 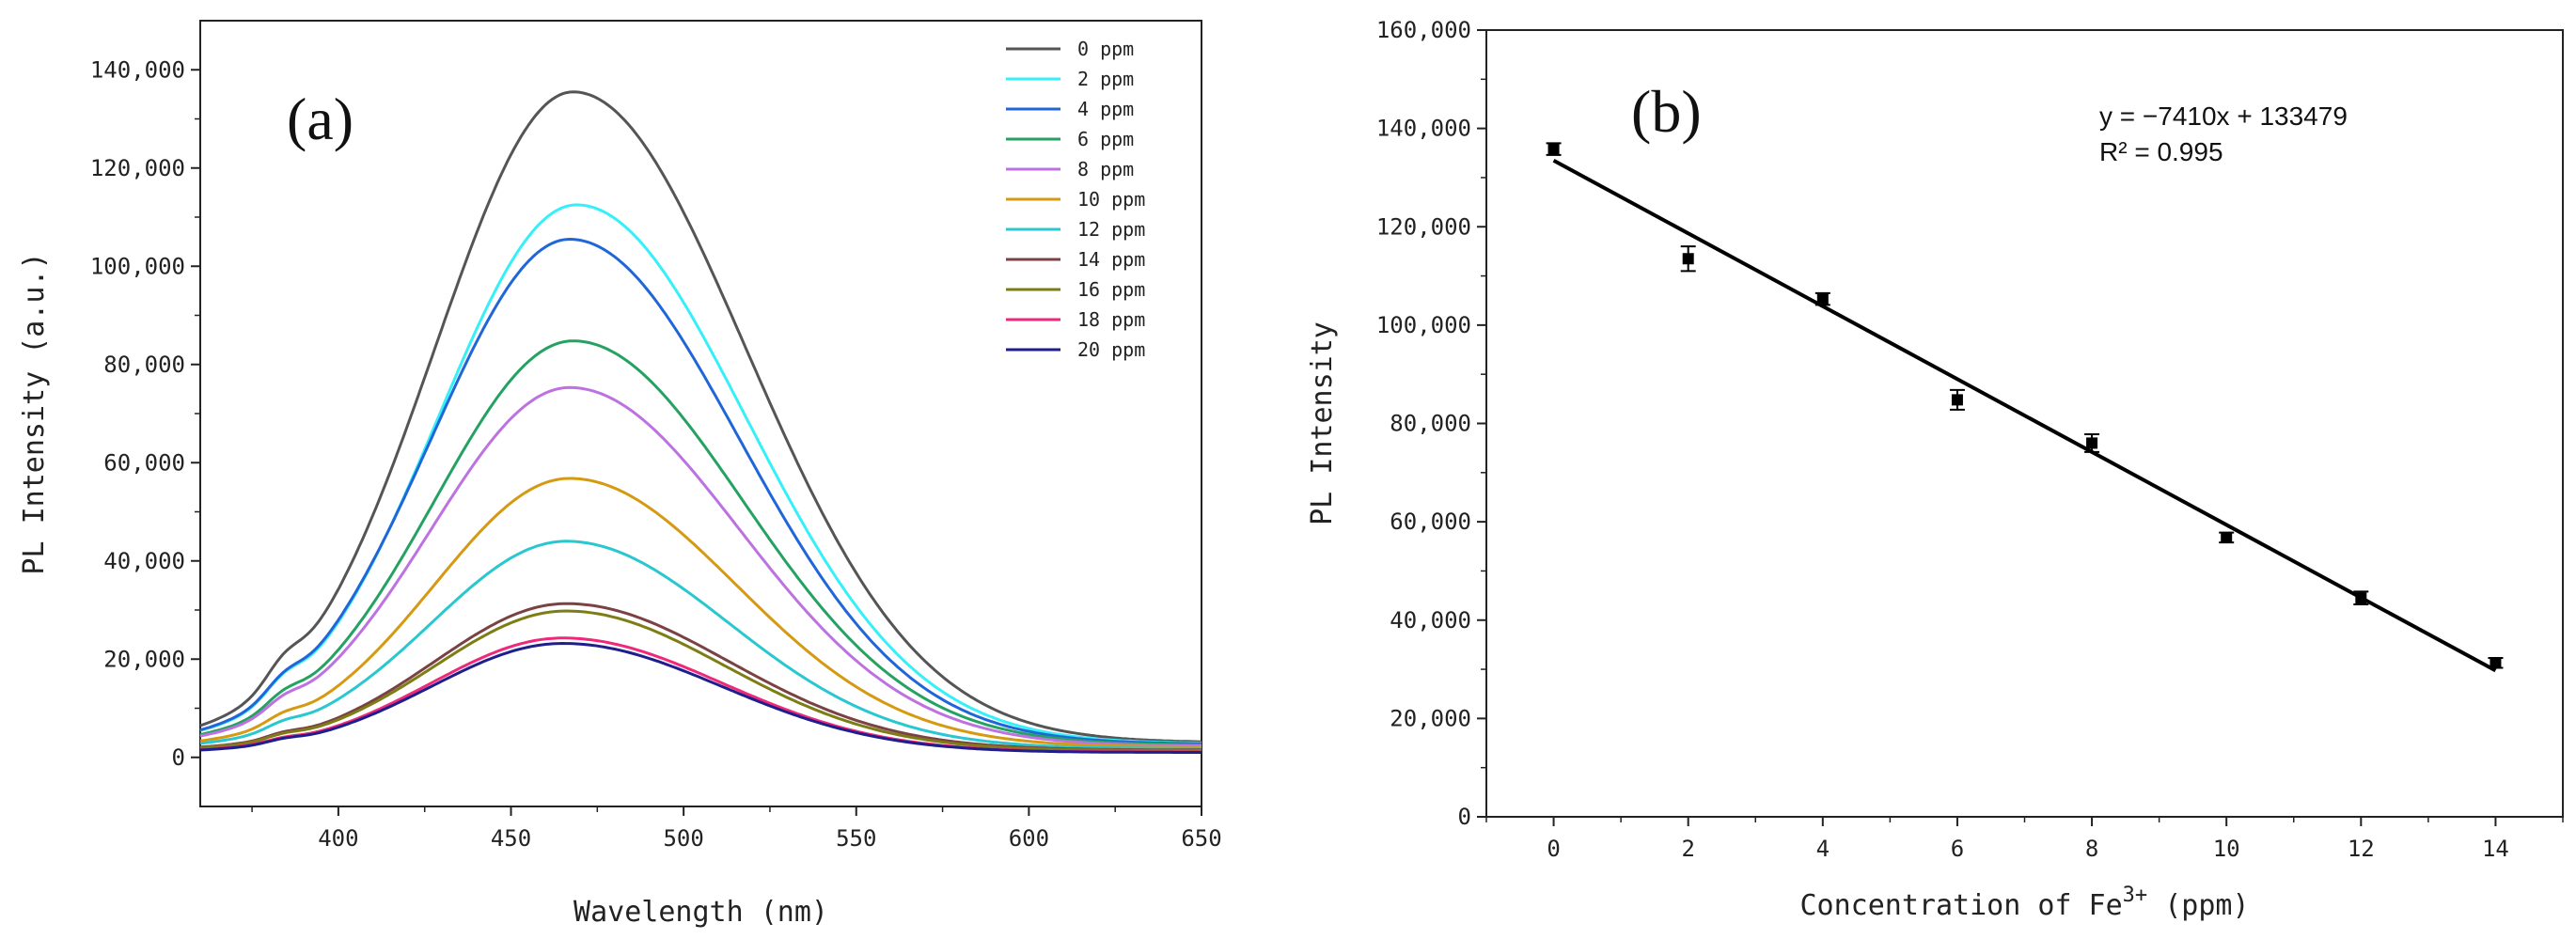 What do you see at coordinates (1106, 139) in the screenshot?
I see `legend-label: 6 ppm` at bounding box center [1106, 139].